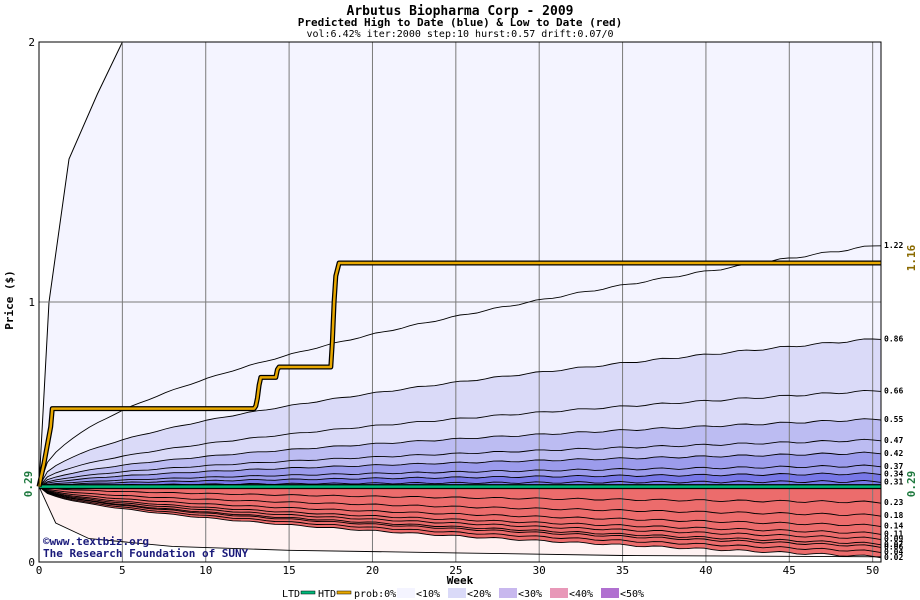 This screenshot has width=920, height=600. Describe the element at coordinates (789, 570) in the screenshot. I see `x-tick-label-45: 45` at that location.